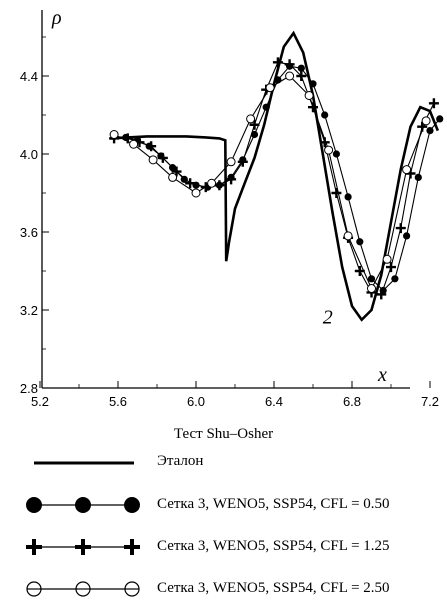 This screenshot has width=447, height=605. What do you see at coordinates (40, 401) in the screenshot?
I see `x-tick-label: 5.2` at bounding box center [40, 401].